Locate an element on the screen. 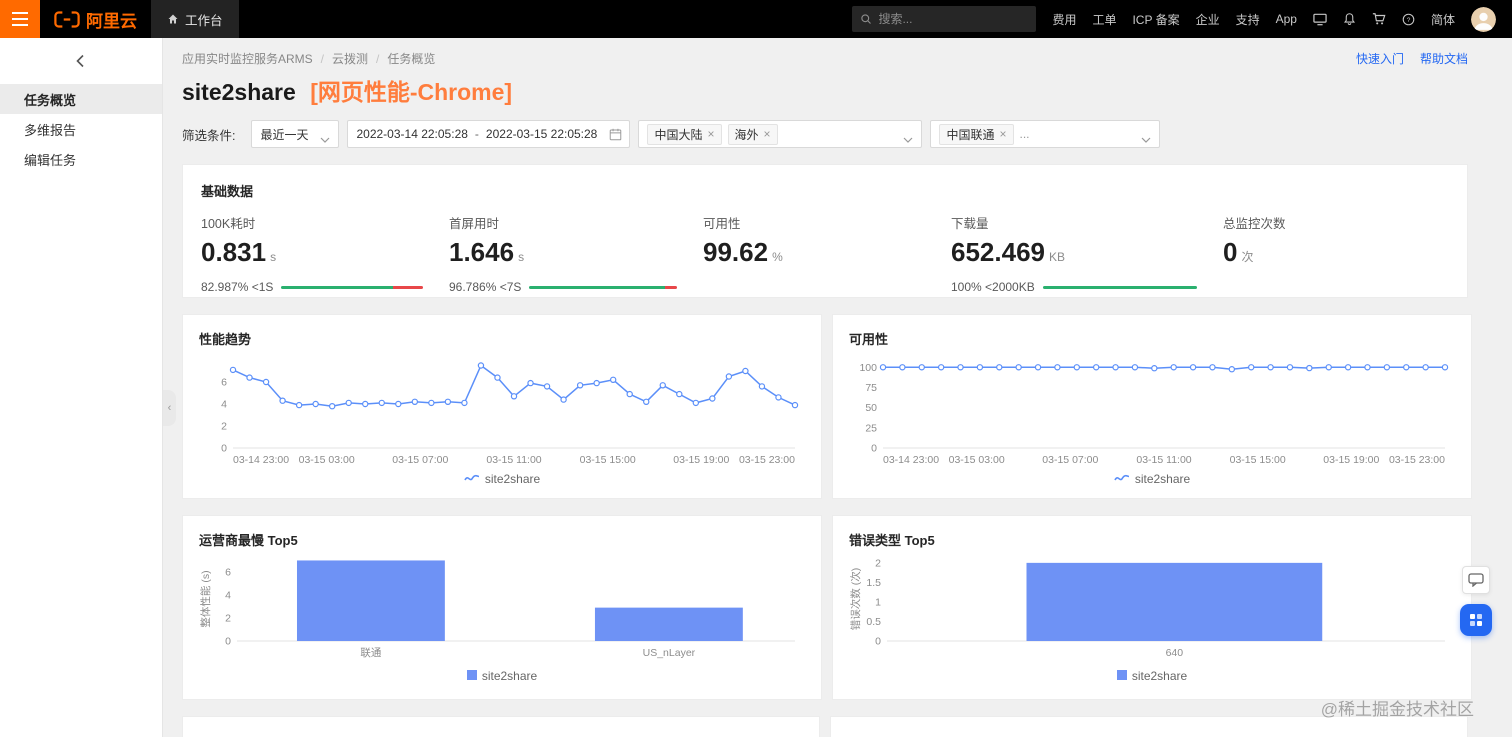 This screenshot has height=737, width=1512. topbar-link-app: App is located at coordinates (1286, 19).